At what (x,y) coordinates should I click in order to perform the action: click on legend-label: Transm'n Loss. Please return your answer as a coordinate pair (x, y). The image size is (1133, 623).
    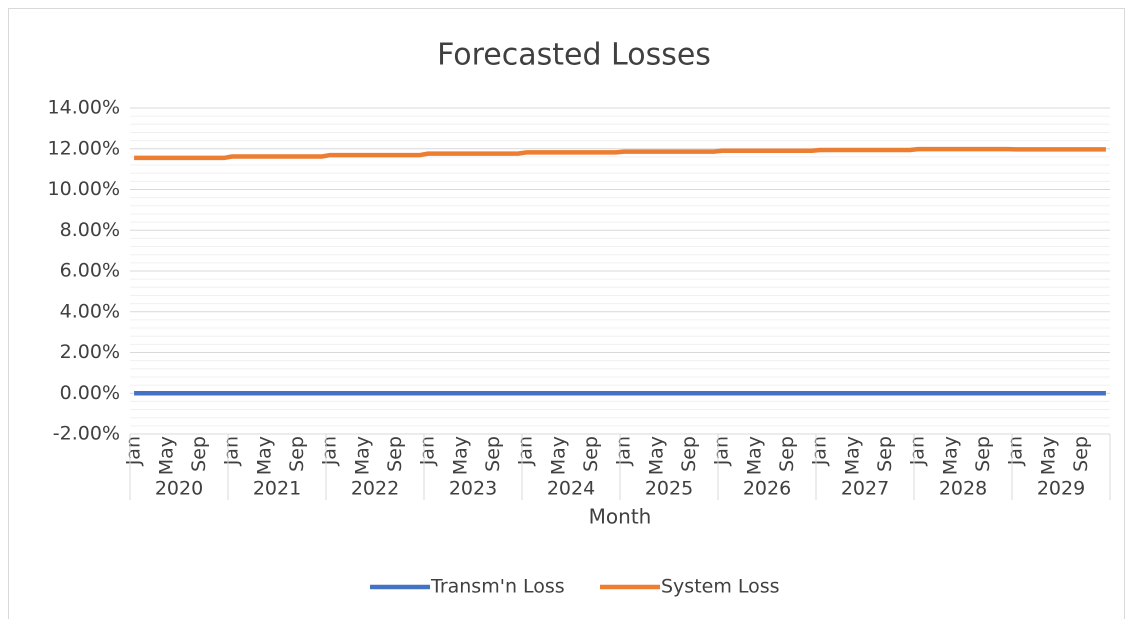
    Looking at the image, I should click on (497, 587).